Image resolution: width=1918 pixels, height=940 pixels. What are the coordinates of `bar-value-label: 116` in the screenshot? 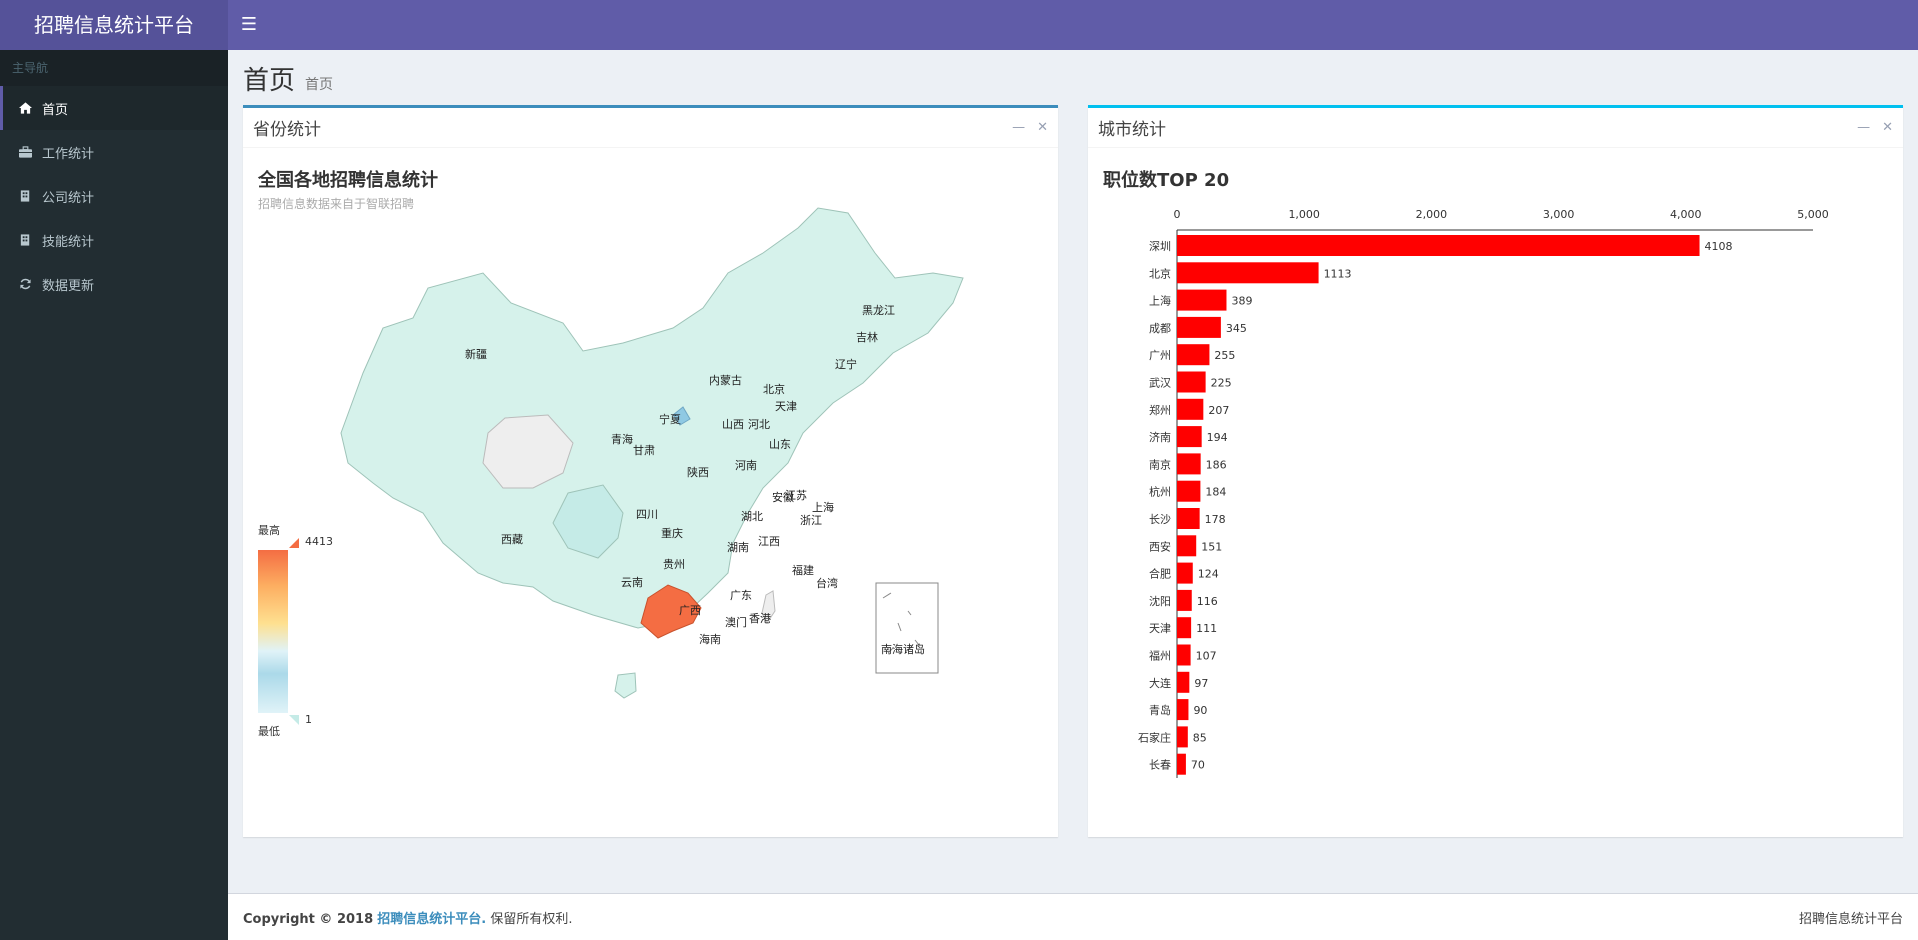 It's located at (1207, 601).